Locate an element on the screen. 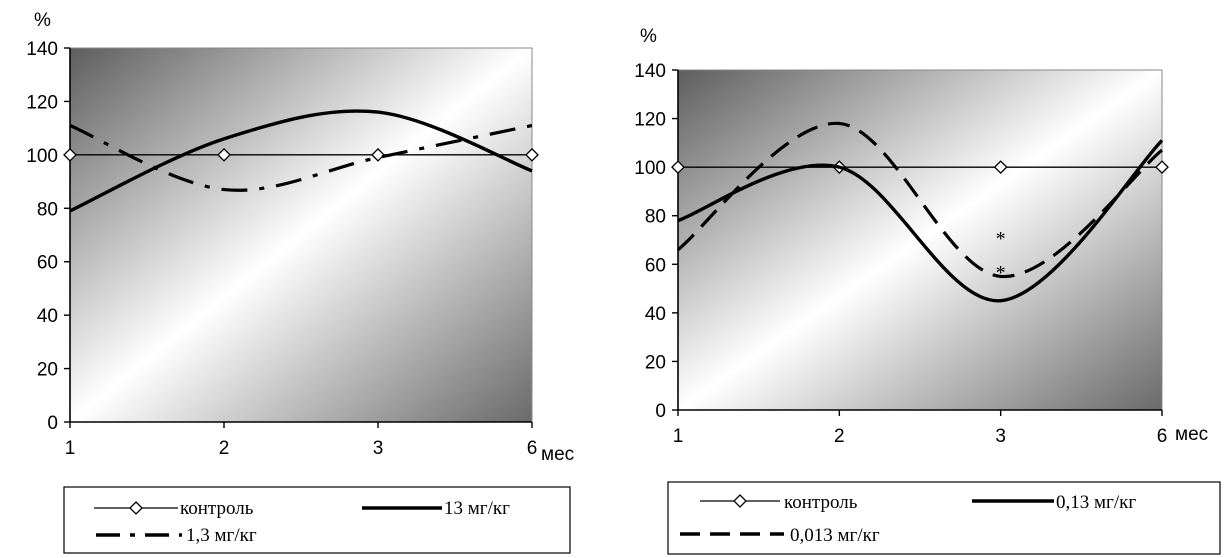 This screenshot has height=558, width=1224. legend: контроль 0,13 мг/кг 0,013 мг/кг is located at coordinates (944, 518).